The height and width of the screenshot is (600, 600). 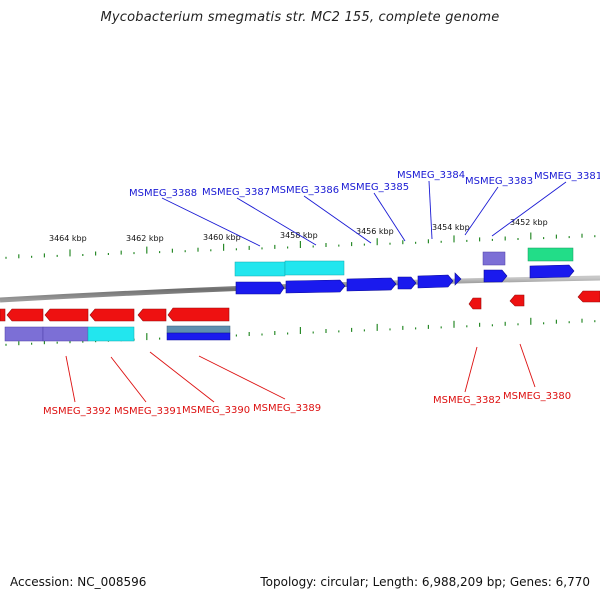 What do you see at coordinates (68, 238) in the screenshot?
I see `scale-label-3464: 3464 kbp` at bounding box center [68, 238].